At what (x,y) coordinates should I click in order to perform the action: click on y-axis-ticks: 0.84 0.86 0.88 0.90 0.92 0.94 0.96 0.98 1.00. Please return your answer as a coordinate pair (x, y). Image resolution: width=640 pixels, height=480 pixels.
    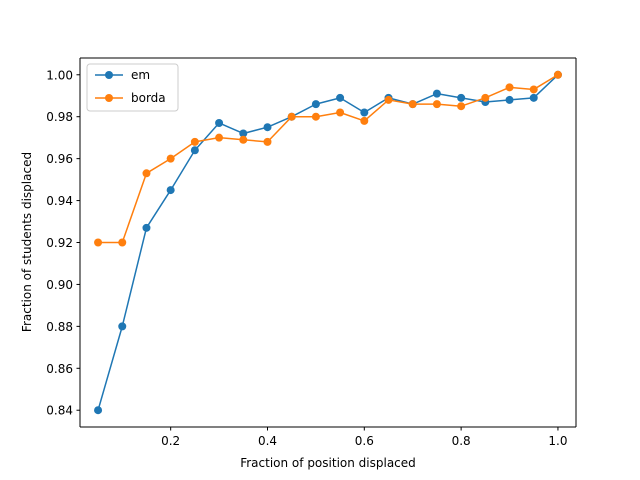
    Looking at the image, I should click on (63, 243).